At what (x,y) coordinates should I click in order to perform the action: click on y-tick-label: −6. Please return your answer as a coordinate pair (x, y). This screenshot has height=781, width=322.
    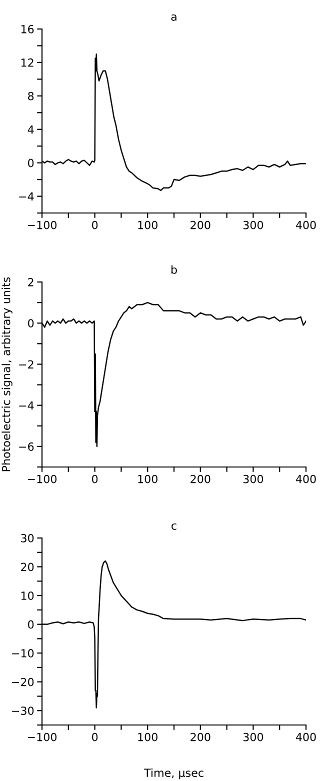
    Looking at the image, I should click on (26, 446).